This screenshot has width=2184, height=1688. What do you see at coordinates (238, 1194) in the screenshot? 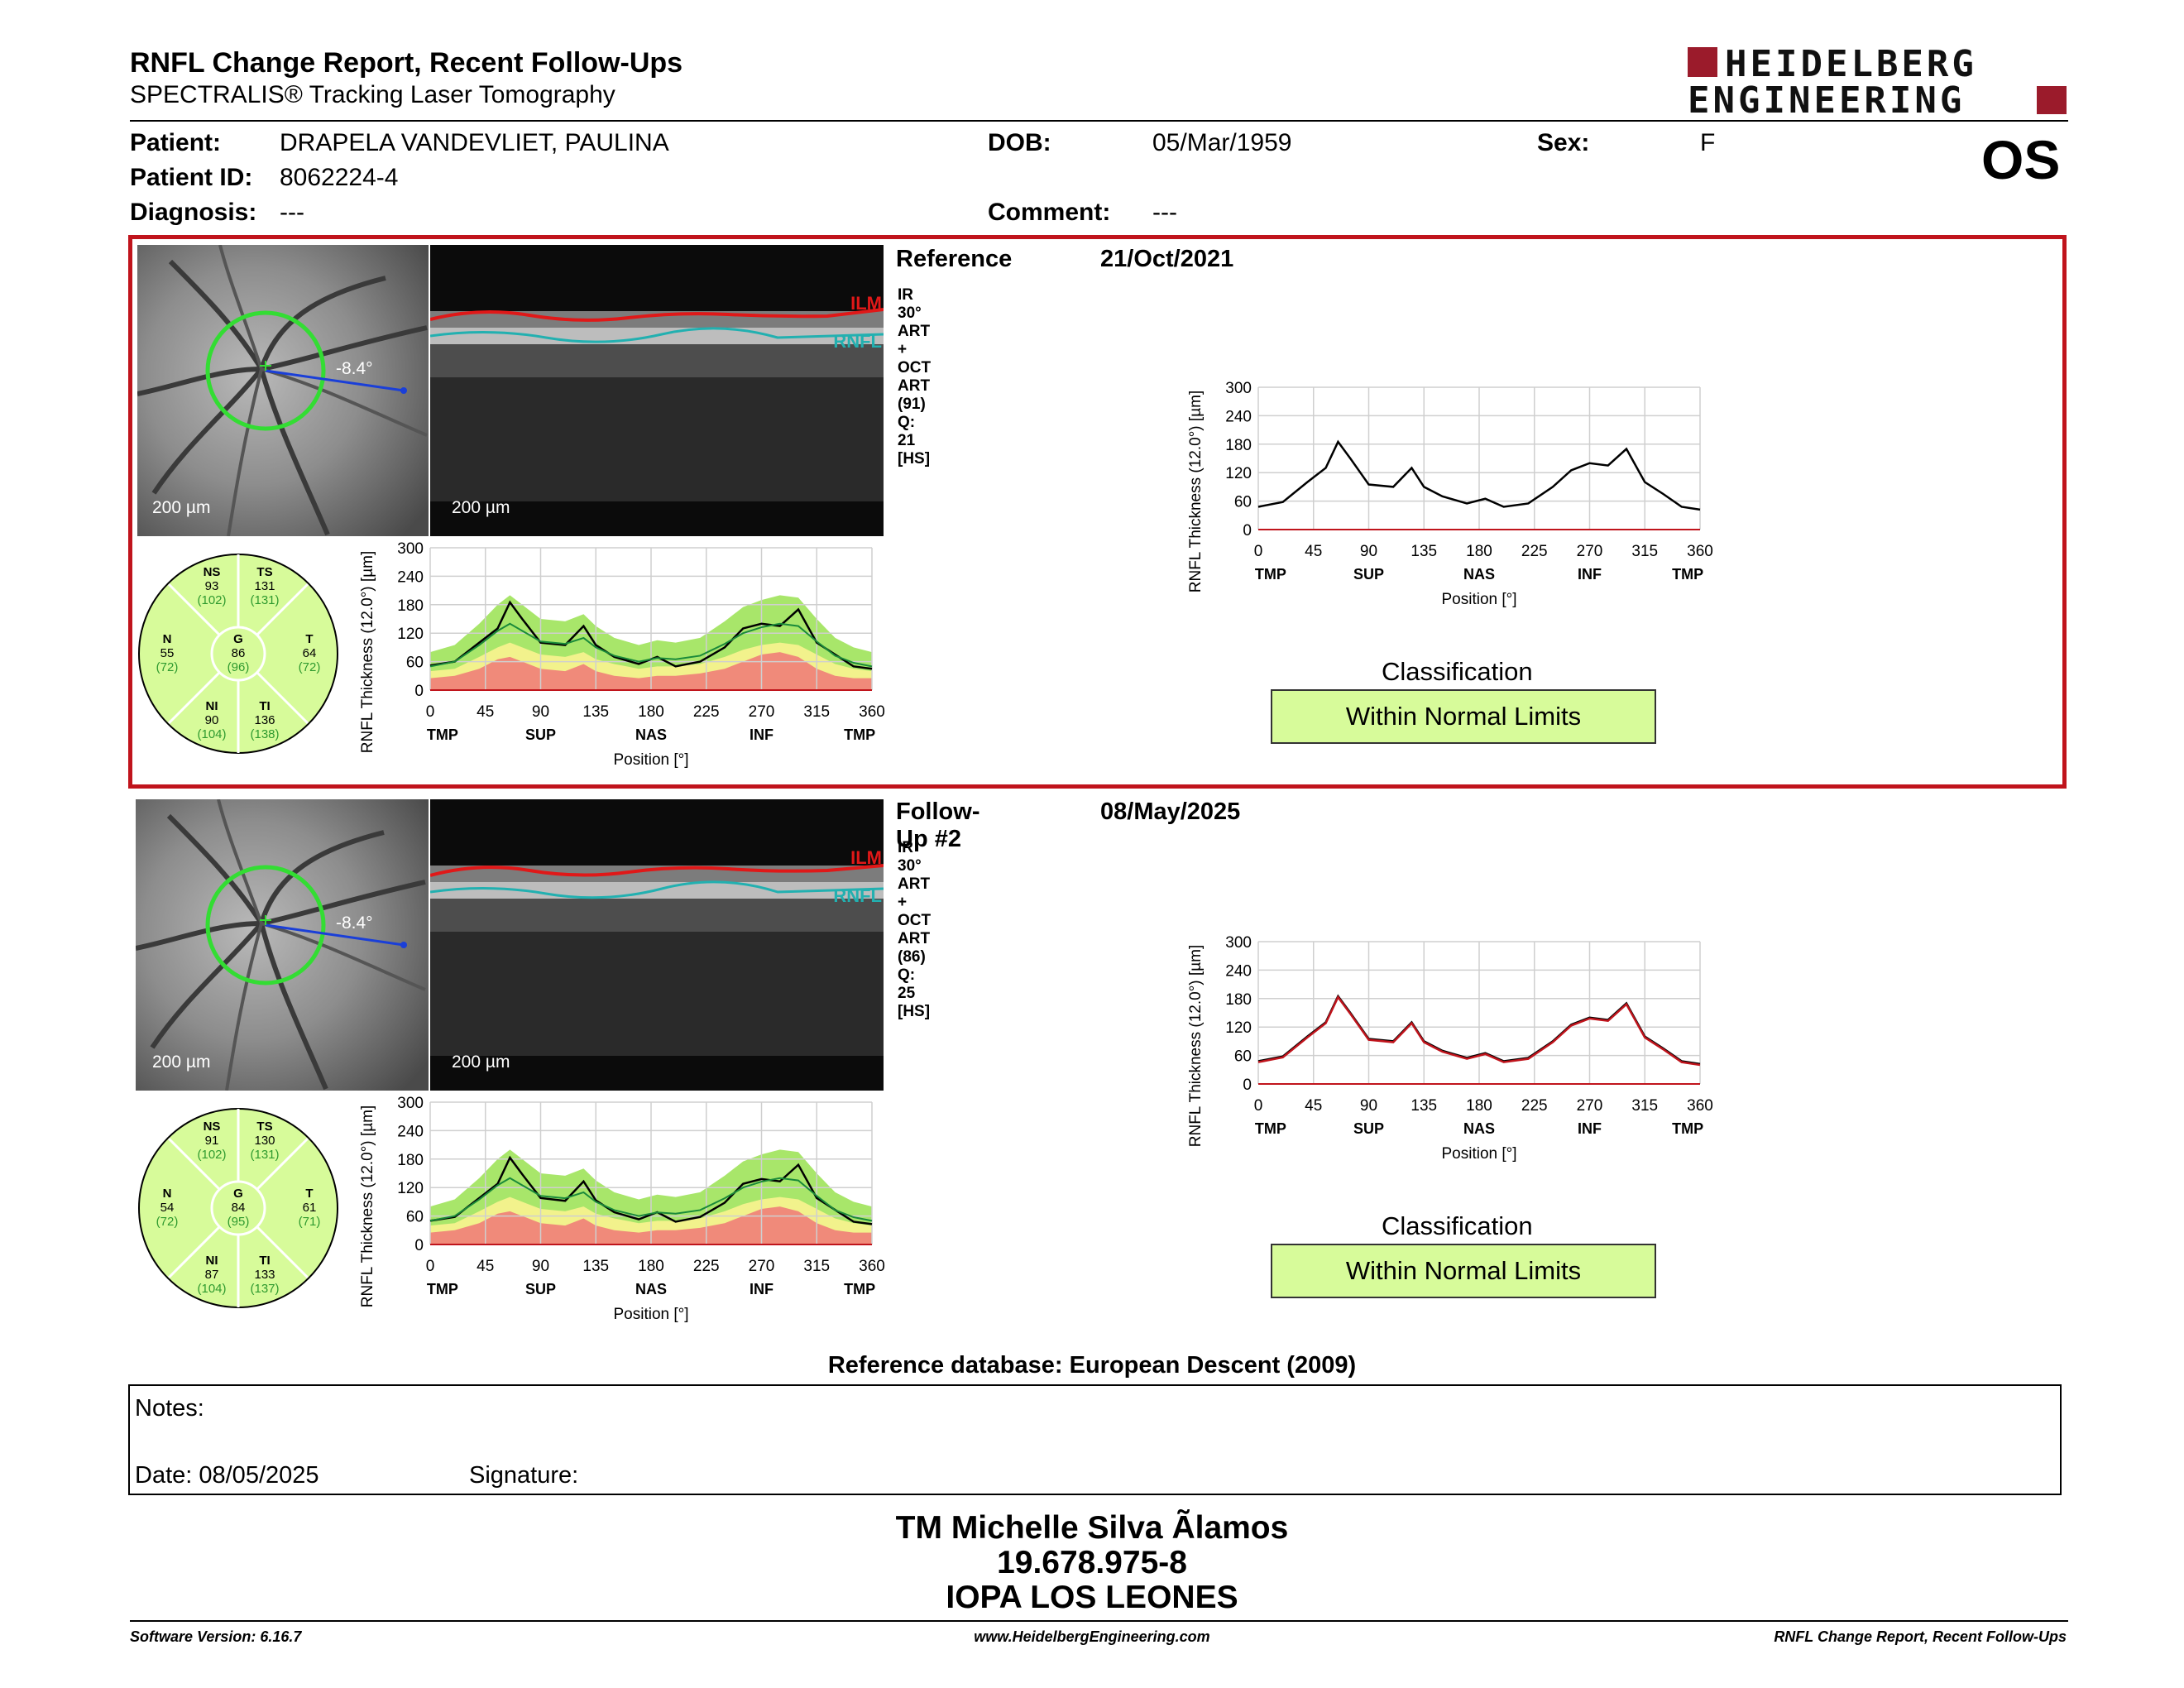
I see `sector-g-label: G` at bounding box center [238, 1194].